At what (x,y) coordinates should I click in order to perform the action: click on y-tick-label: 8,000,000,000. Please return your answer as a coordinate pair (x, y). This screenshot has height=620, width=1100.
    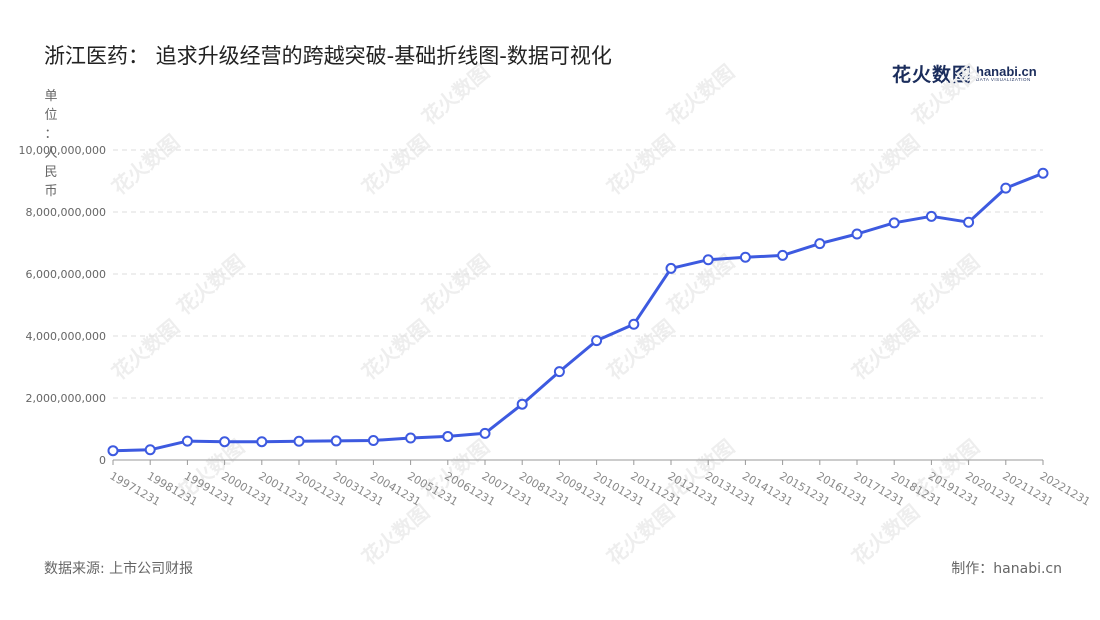
    Looking at the image, I should click on (66, 212).